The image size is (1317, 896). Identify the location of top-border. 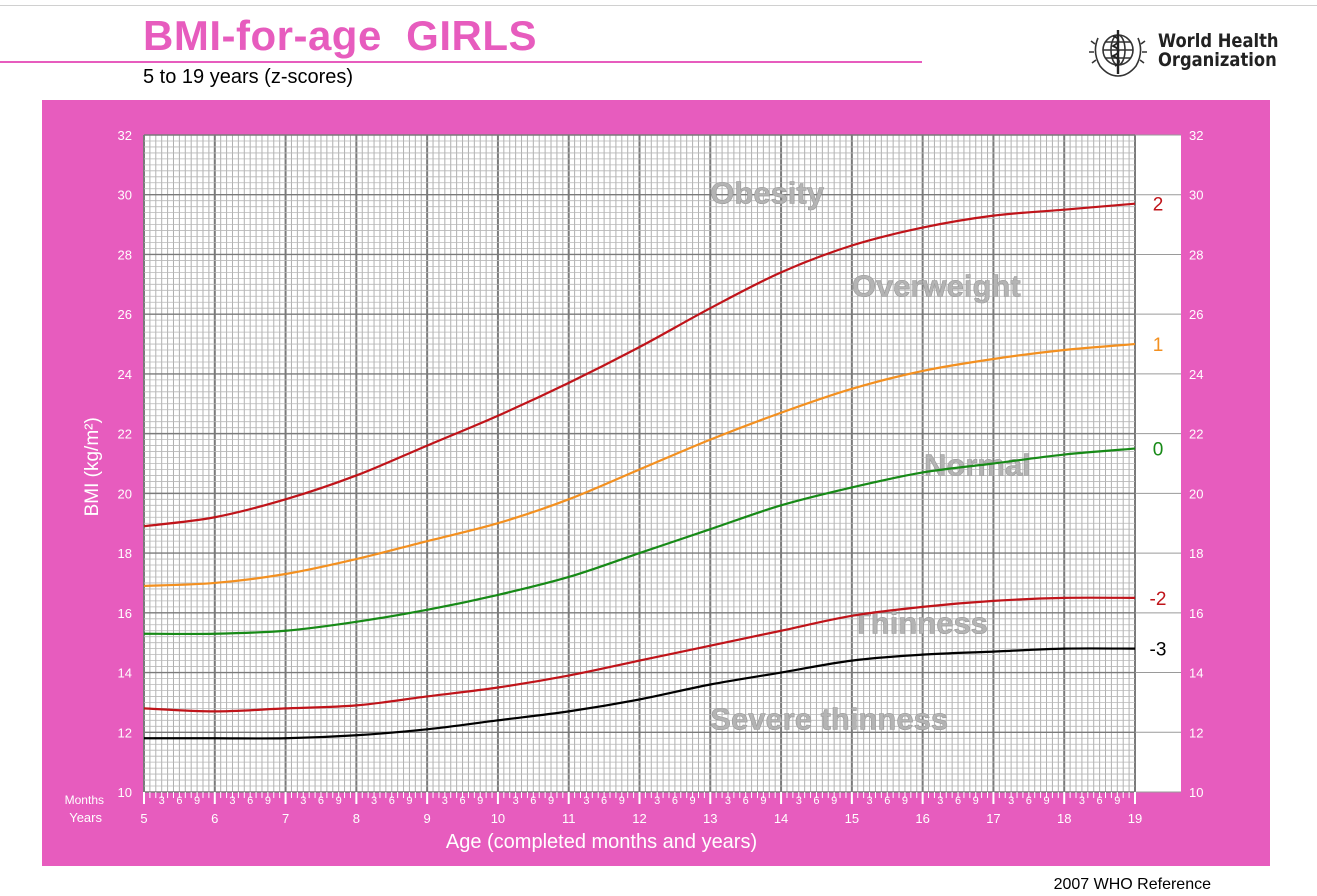
(658, 5).